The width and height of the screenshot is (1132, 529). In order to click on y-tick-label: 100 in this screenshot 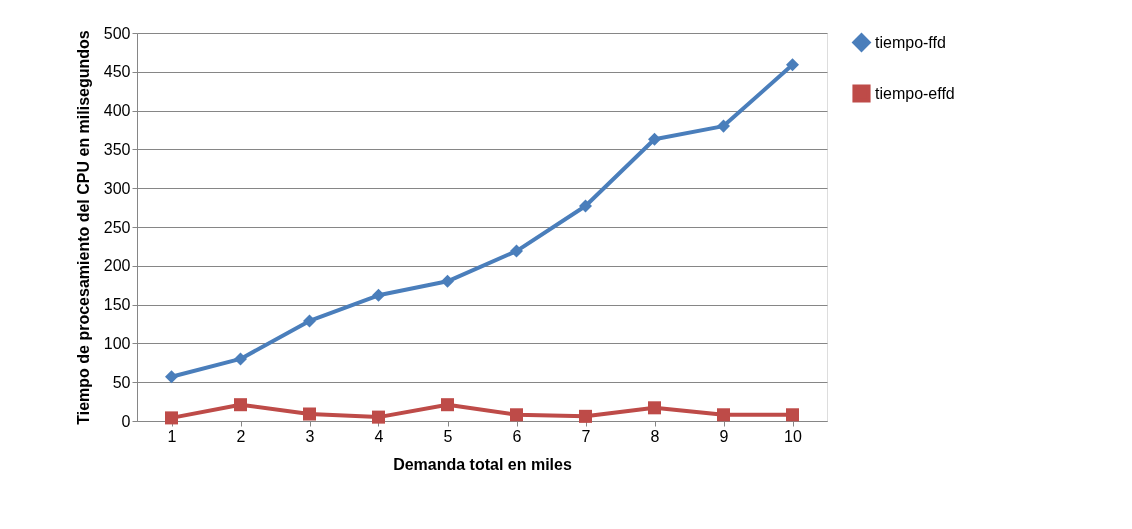, I will do `click(117, 343)`.